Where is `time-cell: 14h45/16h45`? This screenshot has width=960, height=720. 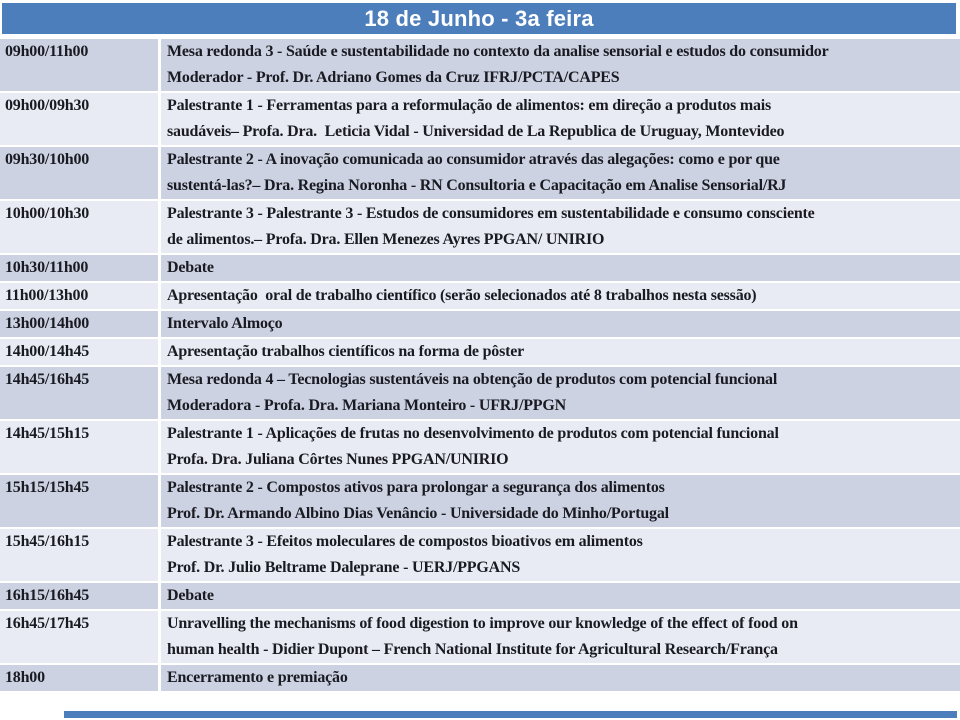 time-cell: 14h45/16h45 is located at coordinates (79, 393).